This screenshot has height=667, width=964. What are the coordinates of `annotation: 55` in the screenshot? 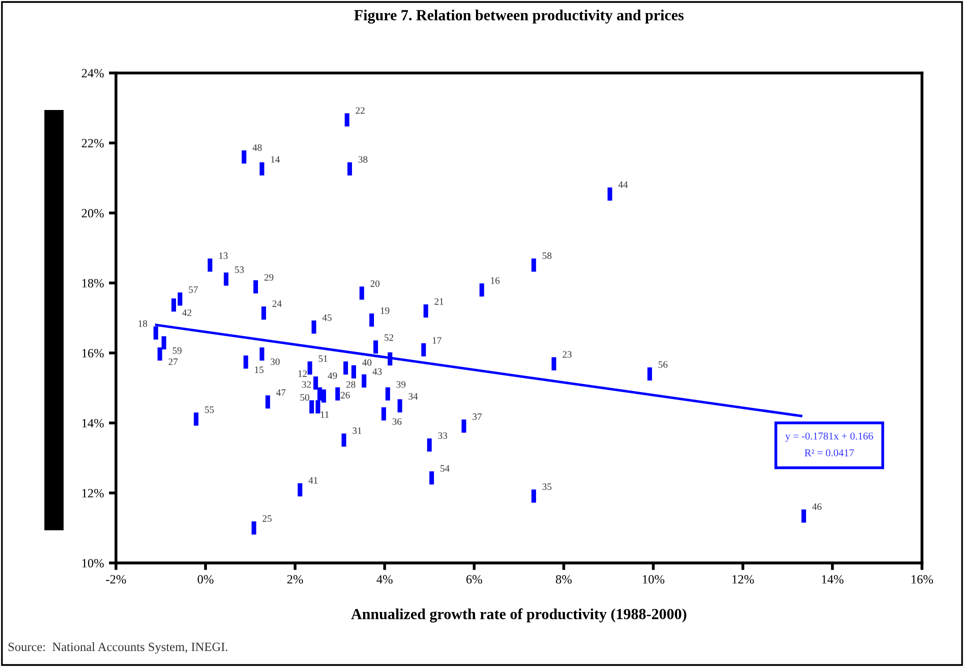 It's located at (209, 409).